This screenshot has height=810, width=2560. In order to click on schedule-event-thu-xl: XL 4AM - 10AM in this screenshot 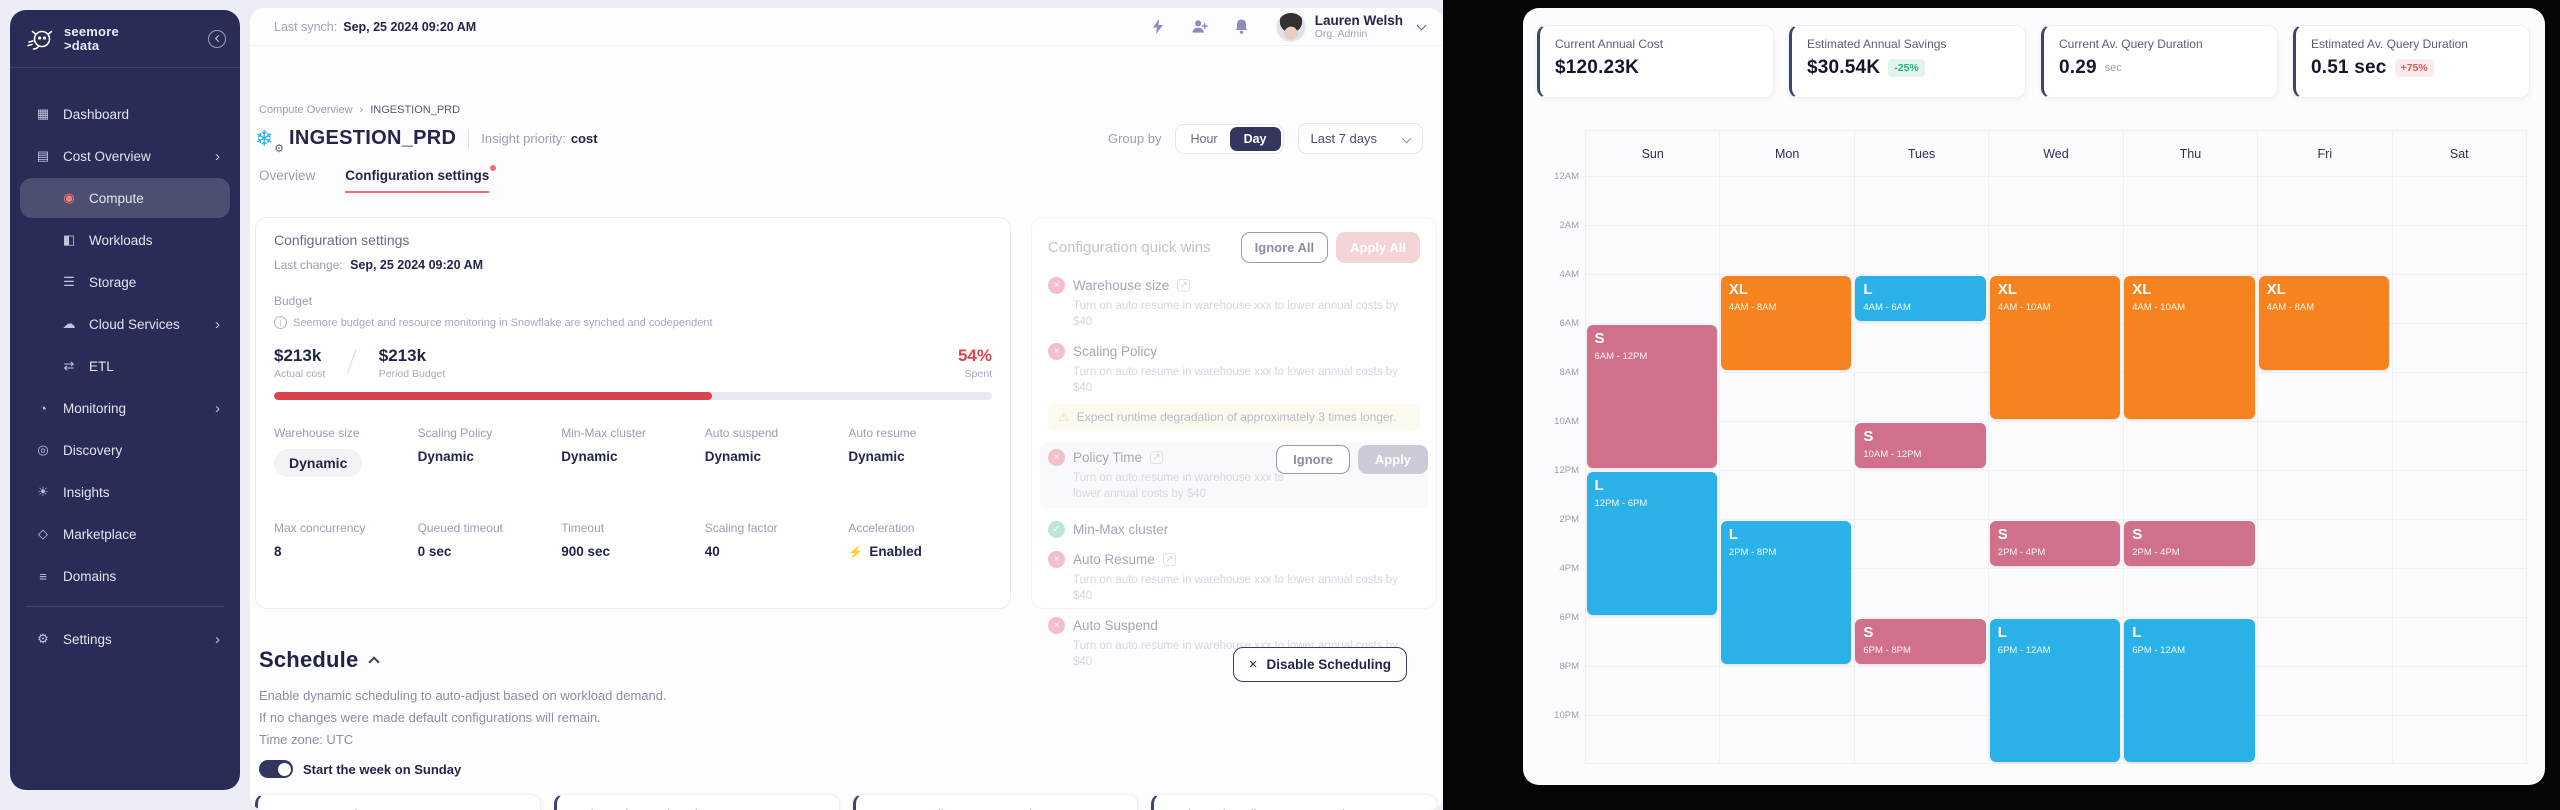, I will do `click(2189, 347)`.